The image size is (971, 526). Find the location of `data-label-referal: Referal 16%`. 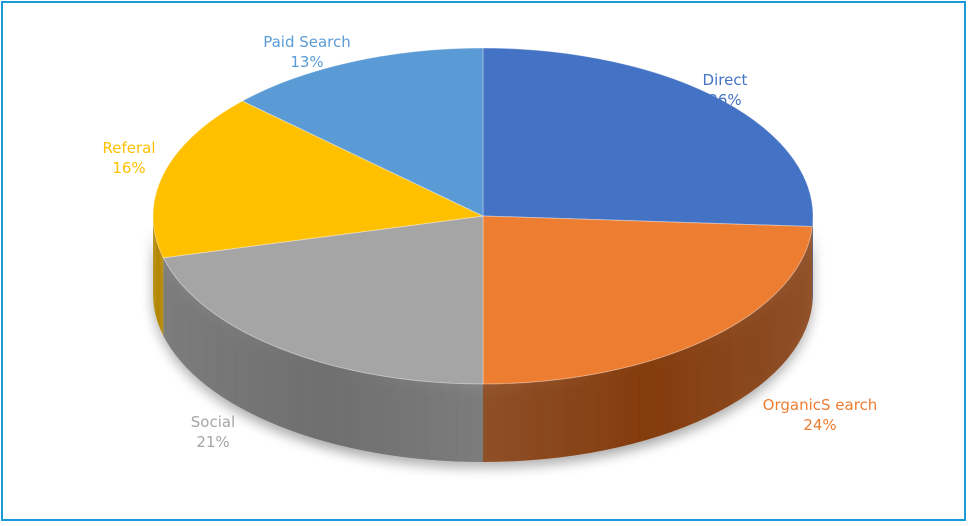

data-label-referal: Referal 16% is located at coordinates (128, 158).